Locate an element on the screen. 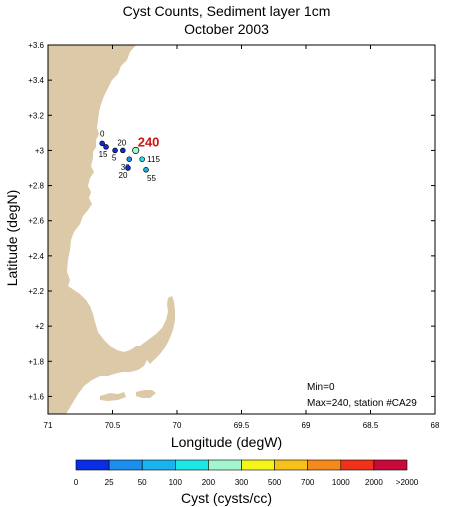 The image size is (453, 507). map-title: Cyst Counts, Sediment layer 1cm is located at coordinates (226, 11).